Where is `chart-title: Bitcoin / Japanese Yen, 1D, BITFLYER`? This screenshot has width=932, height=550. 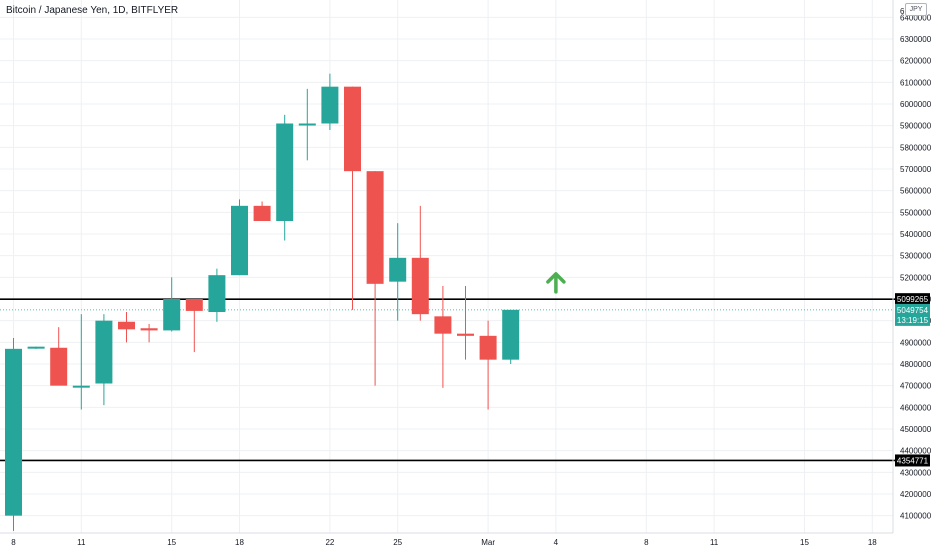 chart-title: Bitcoin / Japanese Yen, 1D, BITFLYER is located at coordinates (92, 10).